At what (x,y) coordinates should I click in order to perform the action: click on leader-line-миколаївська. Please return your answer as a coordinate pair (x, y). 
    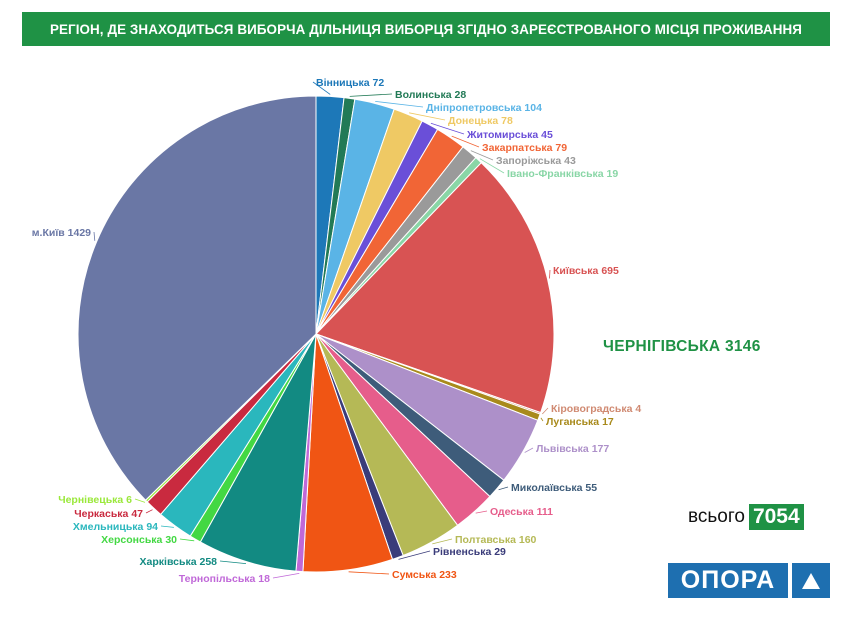
    Looking at the image, I should click on (503, 488).